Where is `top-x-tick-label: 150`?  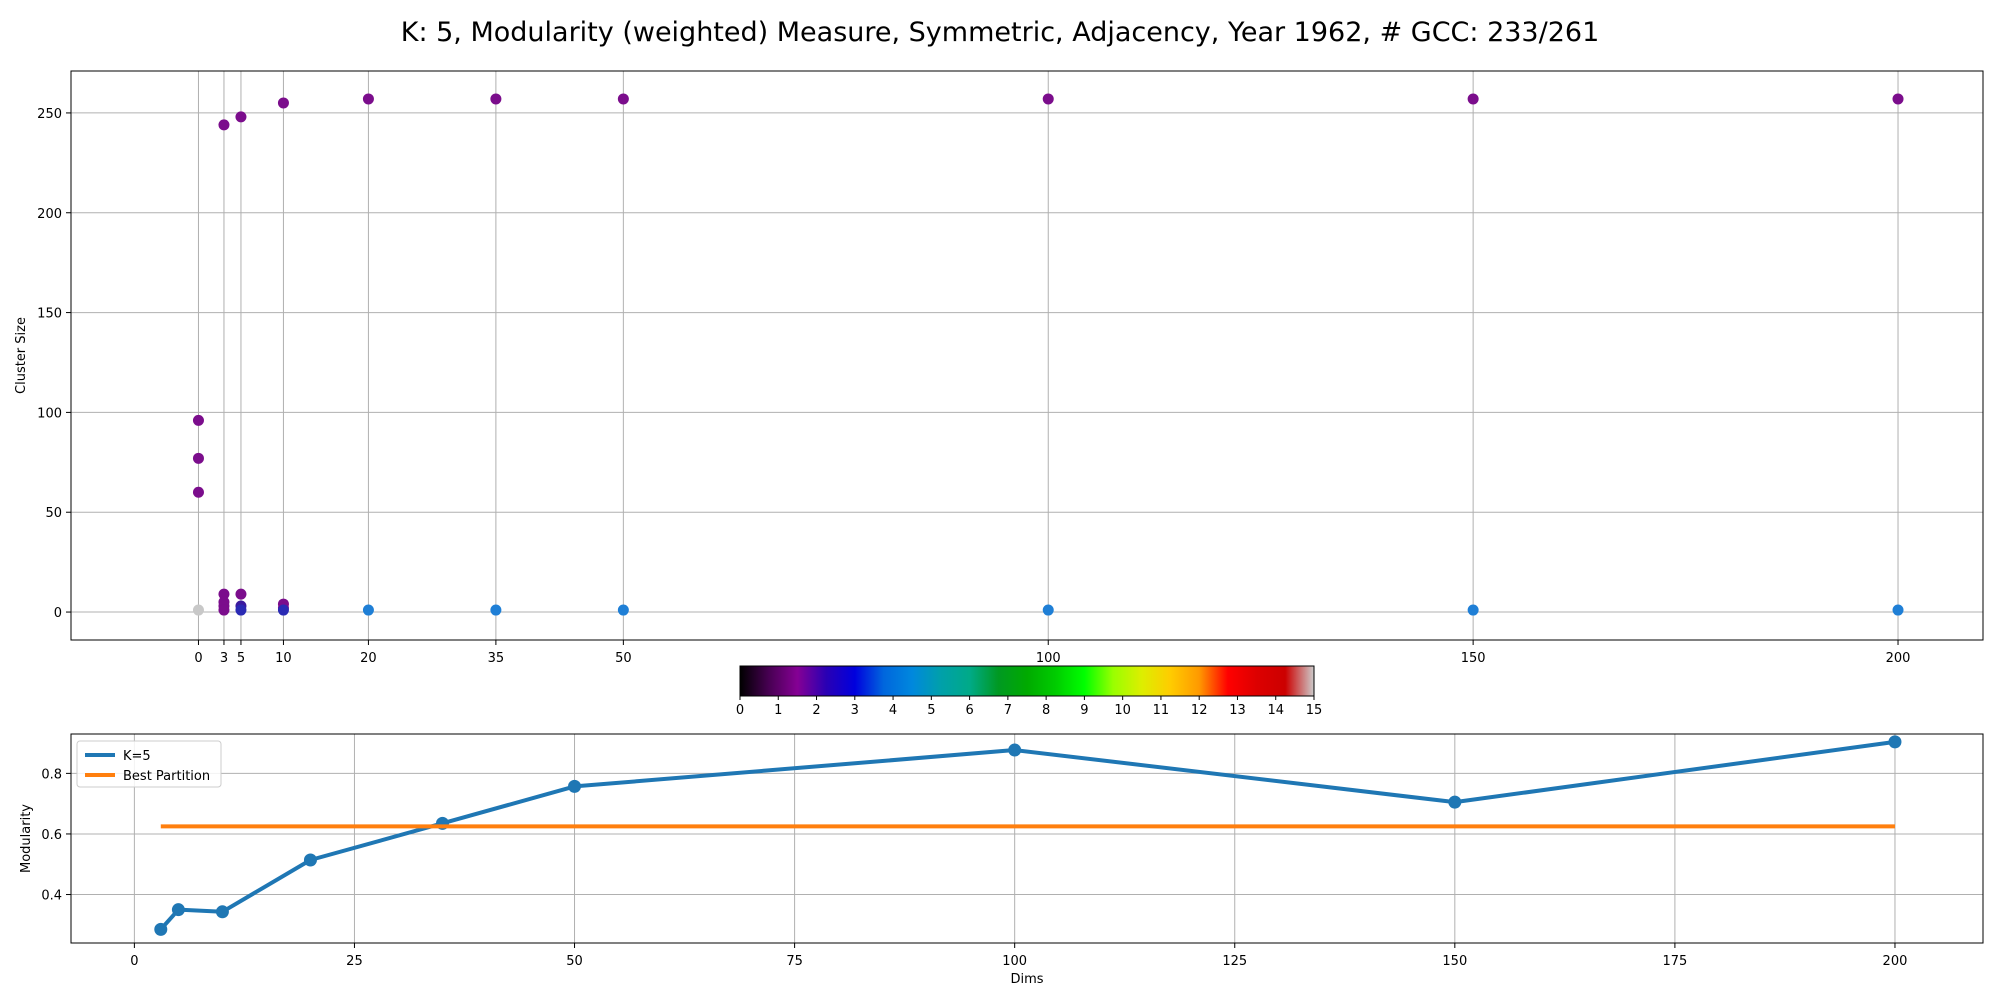
top-x-tick-label: 150 is located at coordinates (1473, 658).